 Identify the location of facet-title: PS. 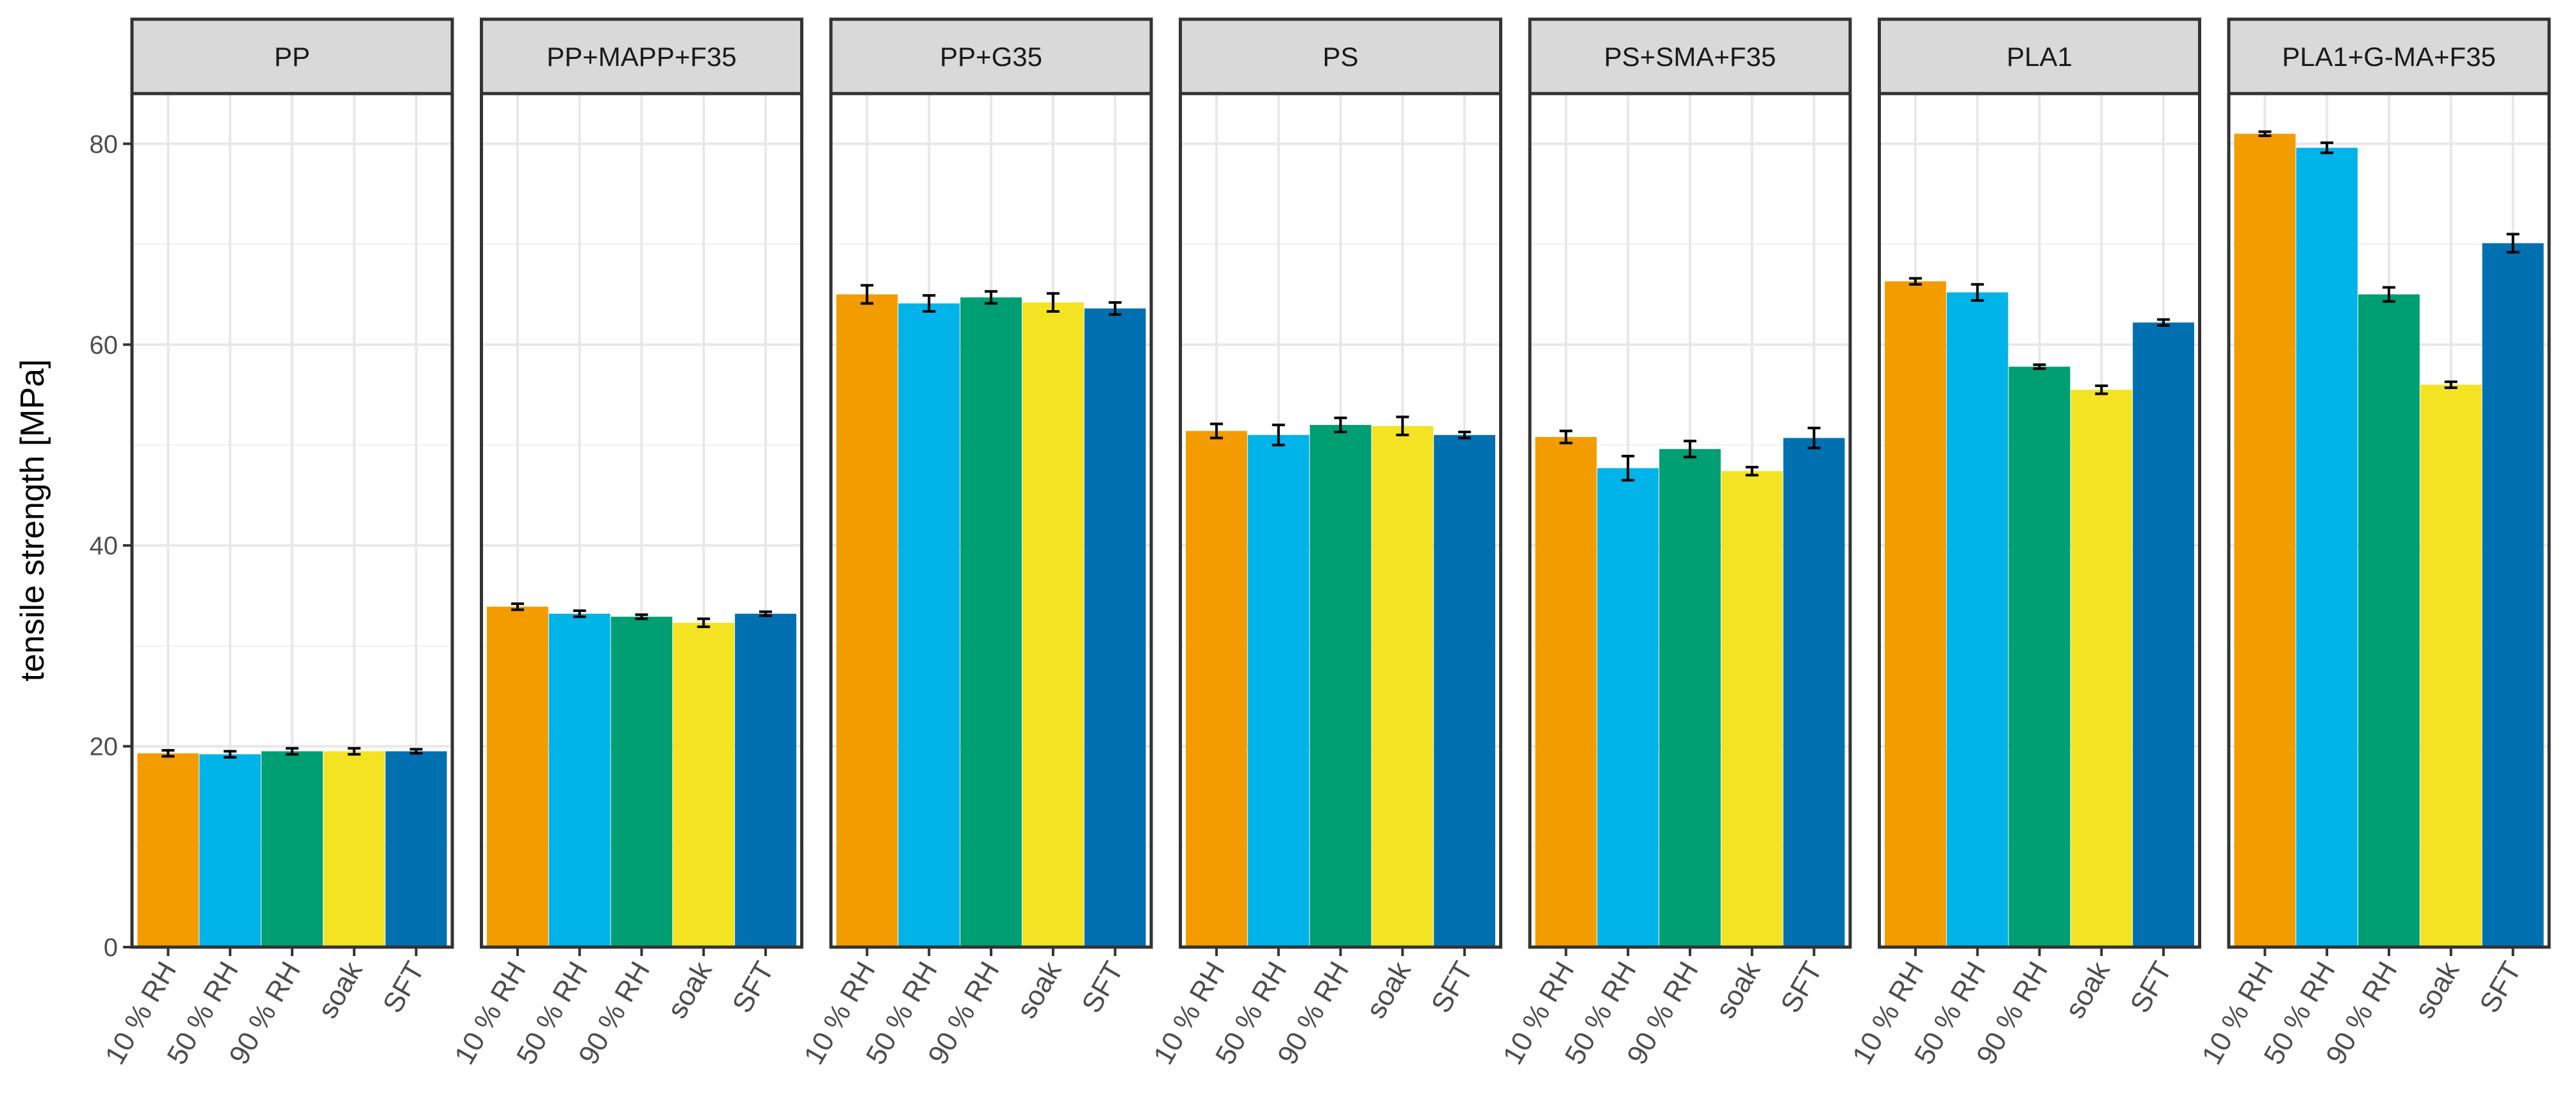
(1340, 57).